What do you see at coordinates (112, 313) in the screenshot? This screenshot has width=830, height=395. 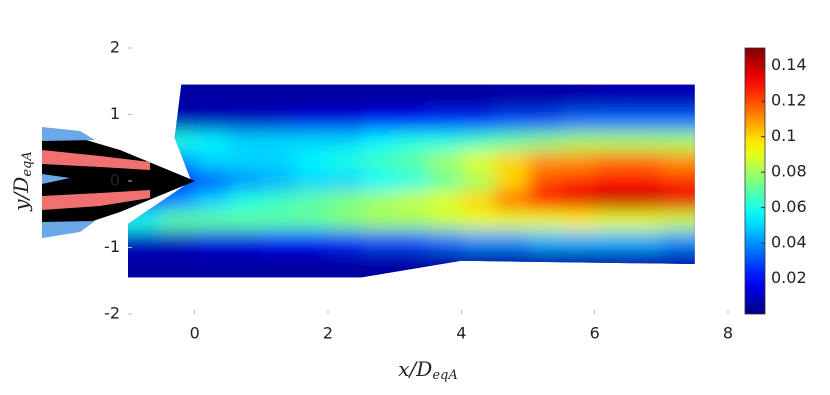 I see `y-tick-label: -2` at bounding box center [112, 313].